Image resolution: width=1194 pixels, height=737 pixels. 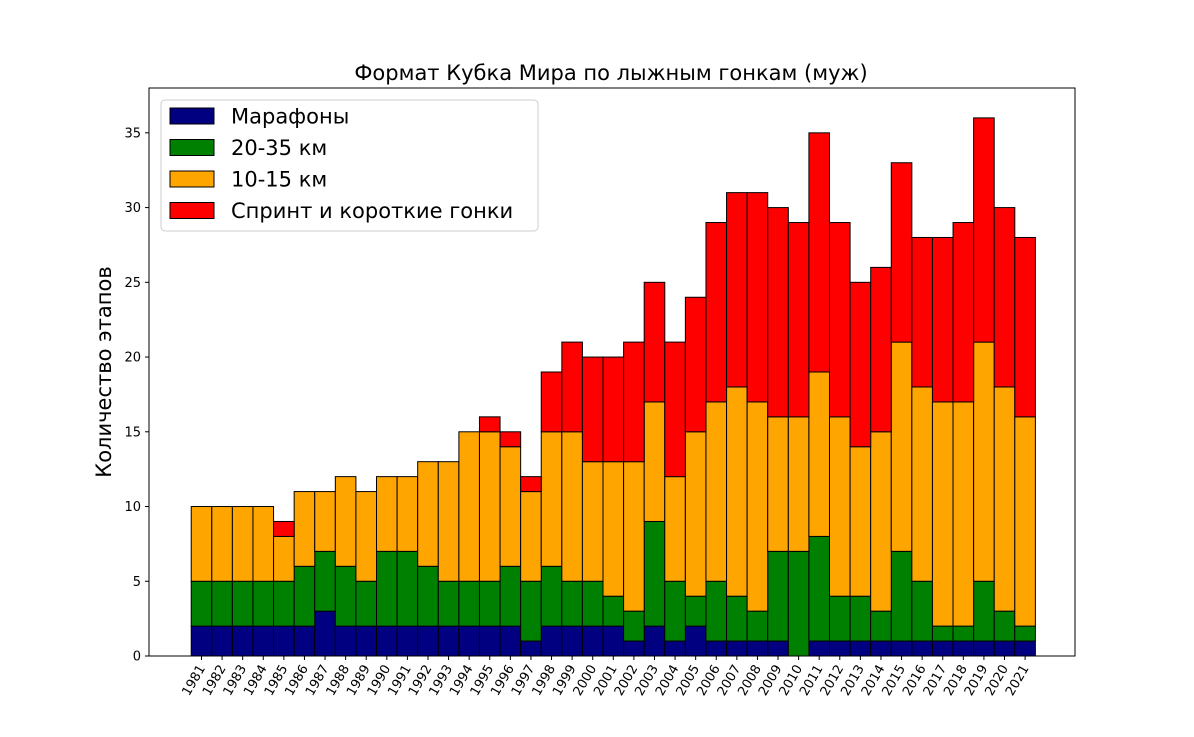 What do you see at coordinates (372, 211) in the screenshot?
I see `legend-label: Спринт и короткие гонки` at bounding box center [372, 211].